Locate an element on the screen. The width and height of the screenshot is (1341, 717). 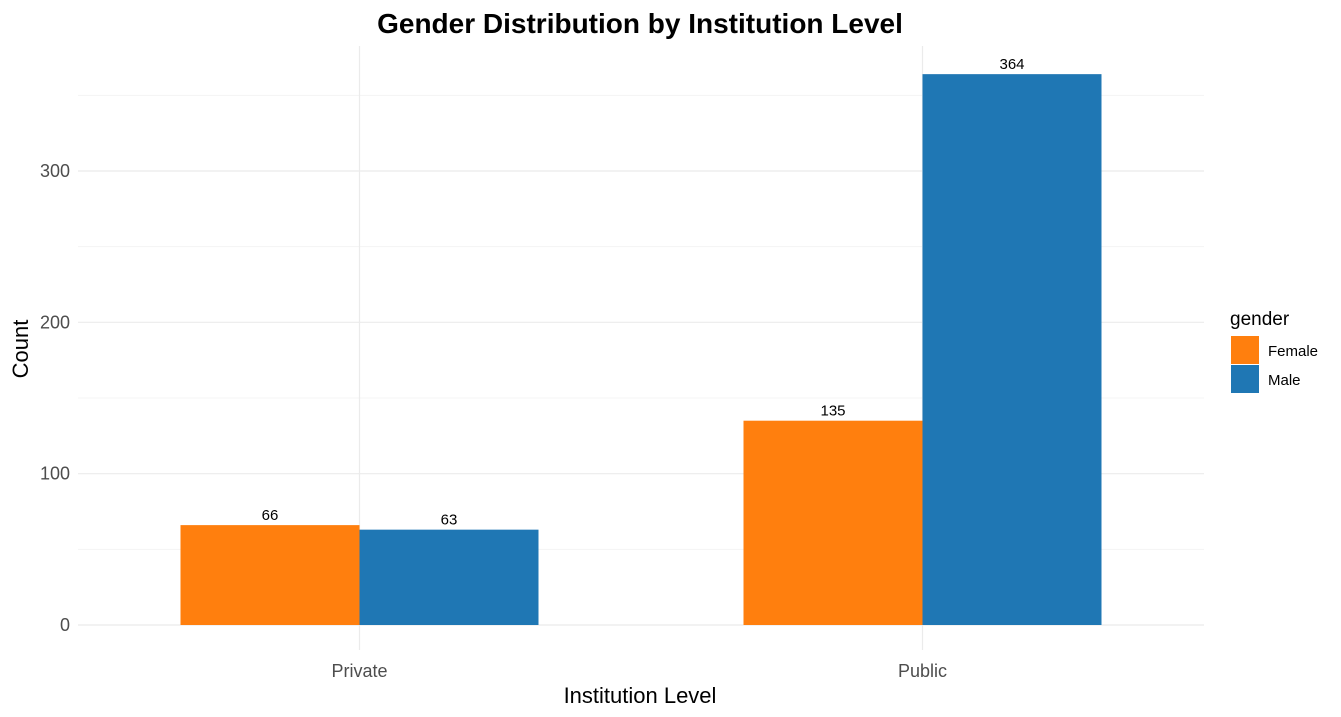
chart-title: Gender Distribution by Institution Level is located at coordinates (640, 23).